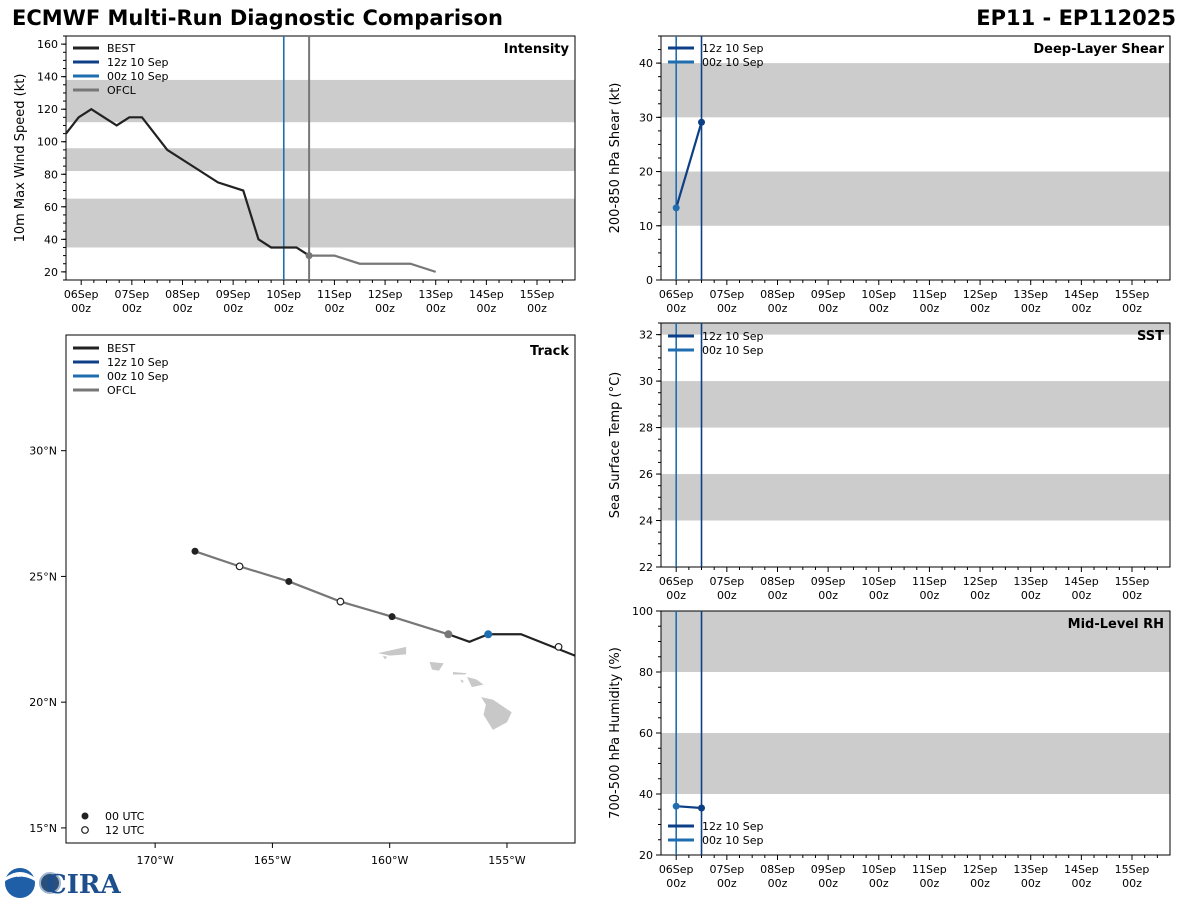 This screenshot has width=1200, height=900. I want to click on y-tick-label: 160, so click(47, 44).